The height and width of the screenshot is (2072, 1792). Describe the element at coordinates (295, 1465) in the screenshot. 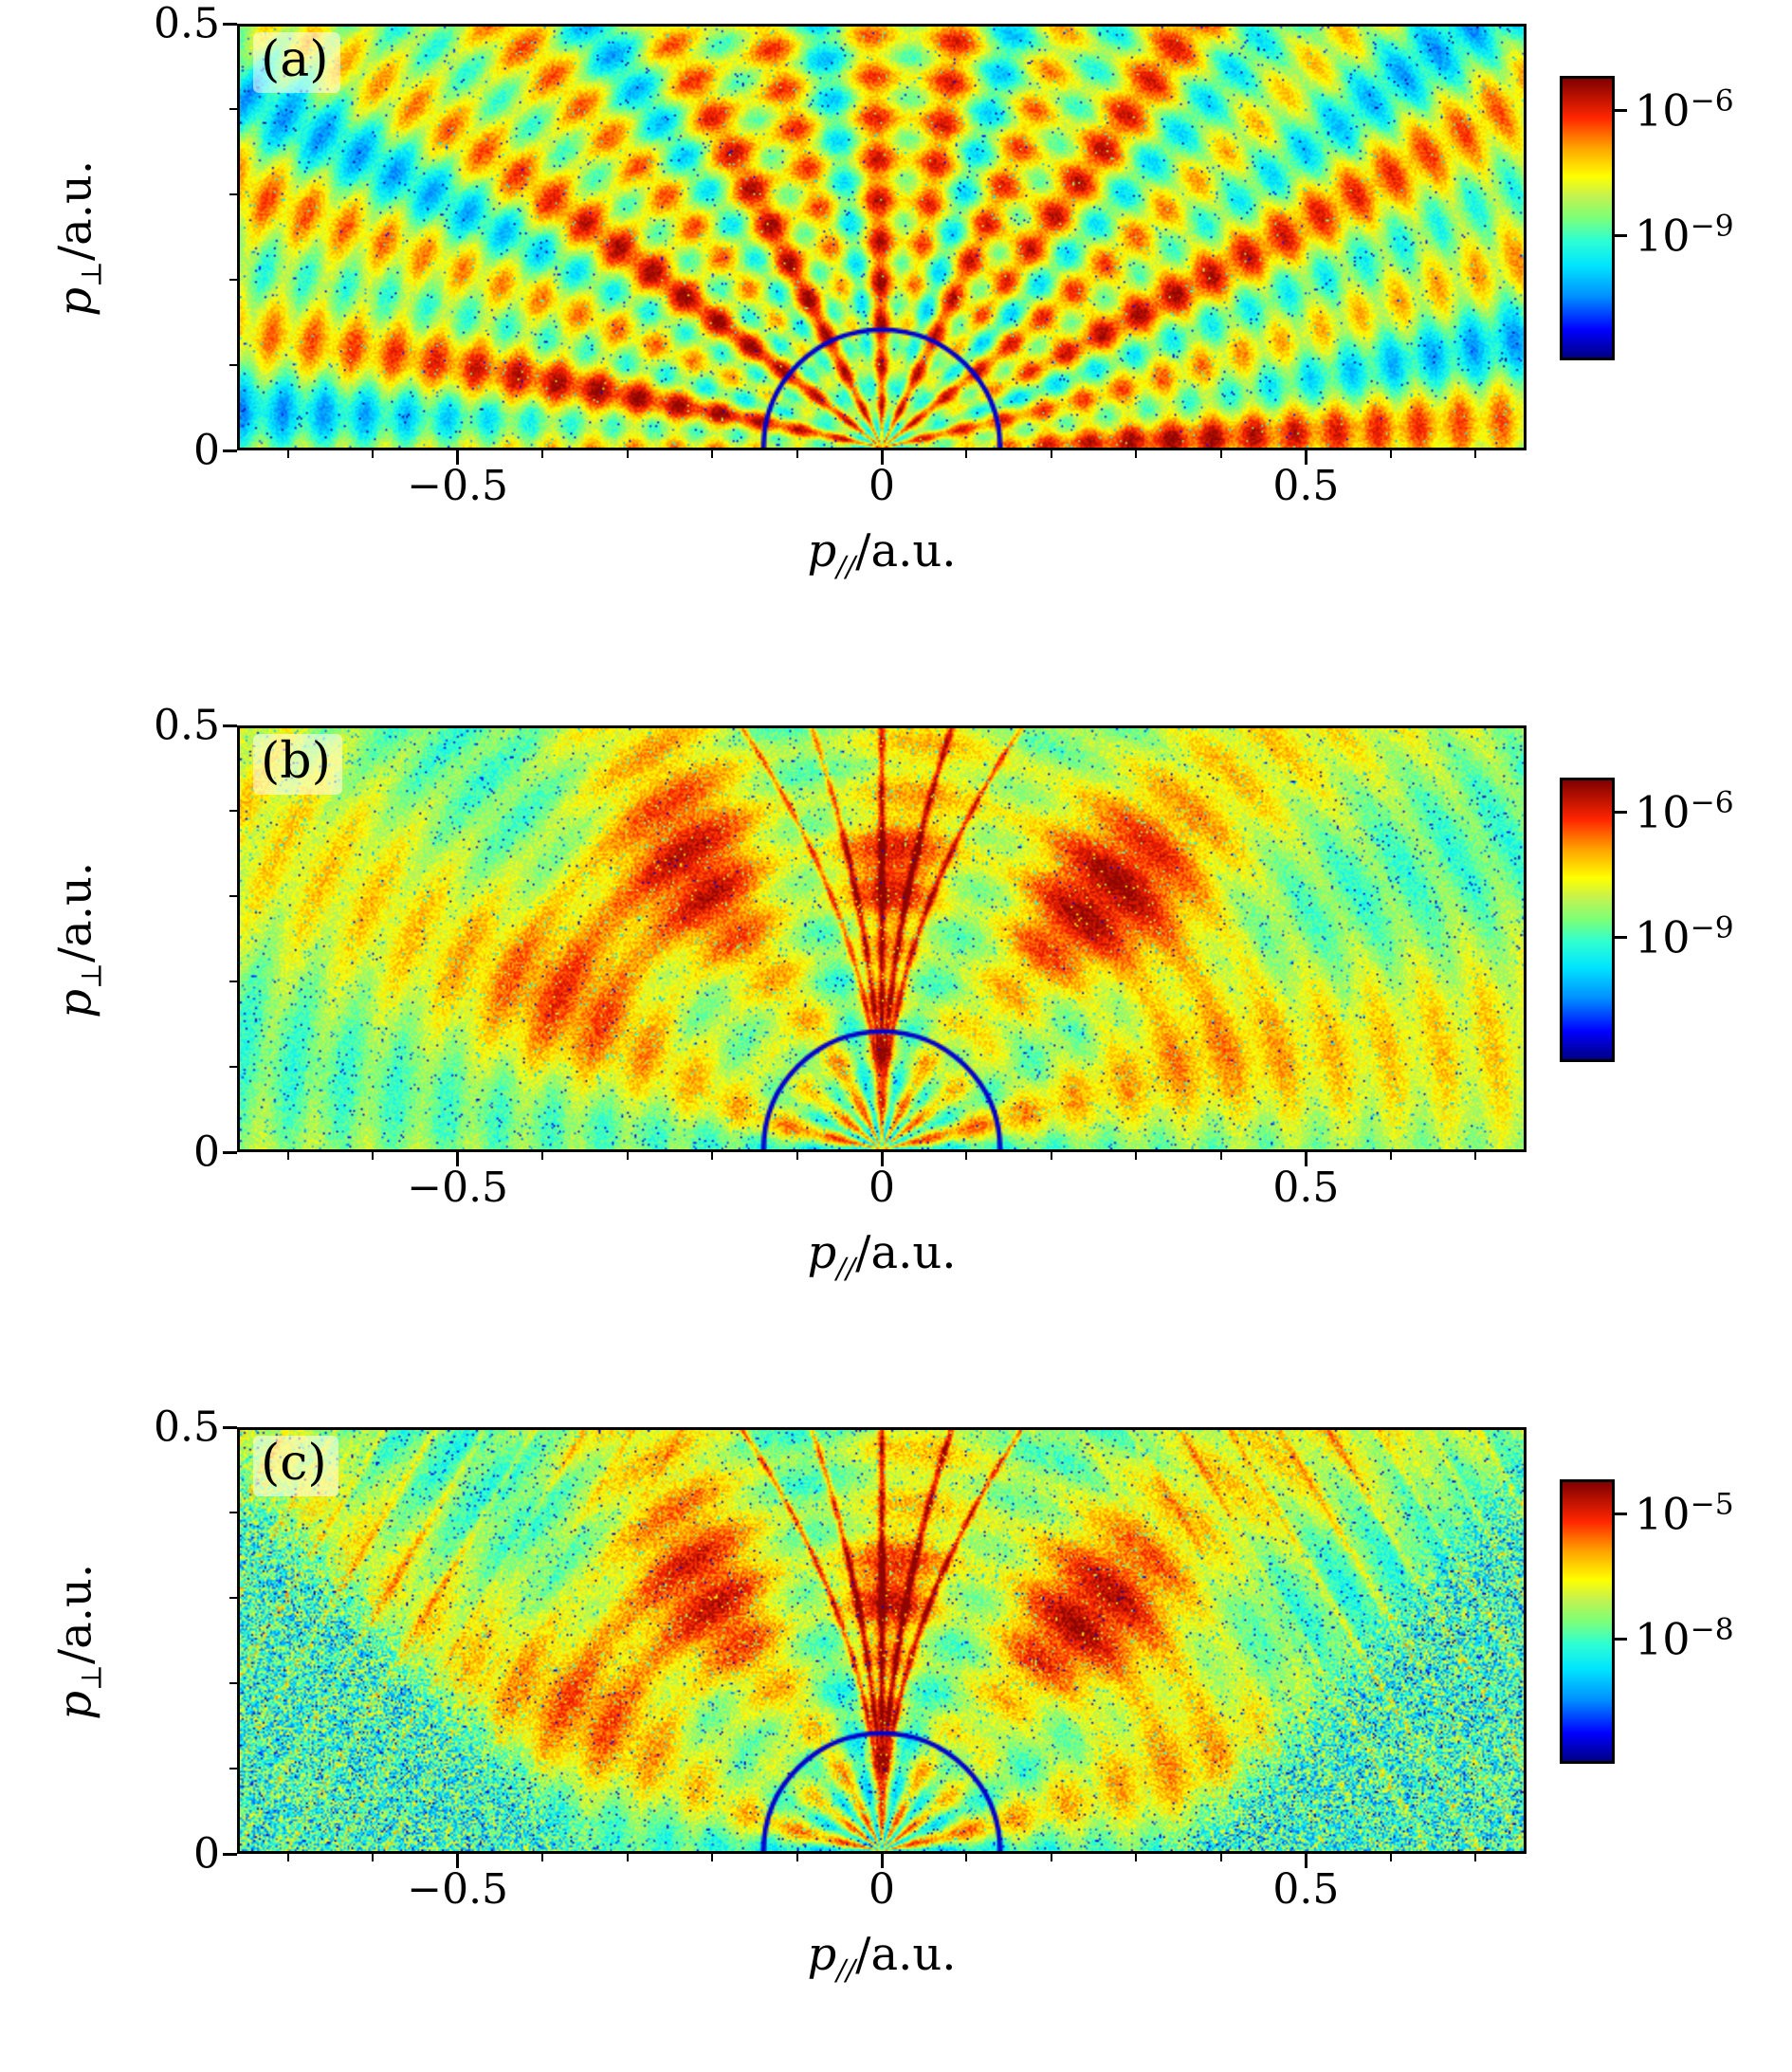

I see `panel-label-c: (c)` at that location.